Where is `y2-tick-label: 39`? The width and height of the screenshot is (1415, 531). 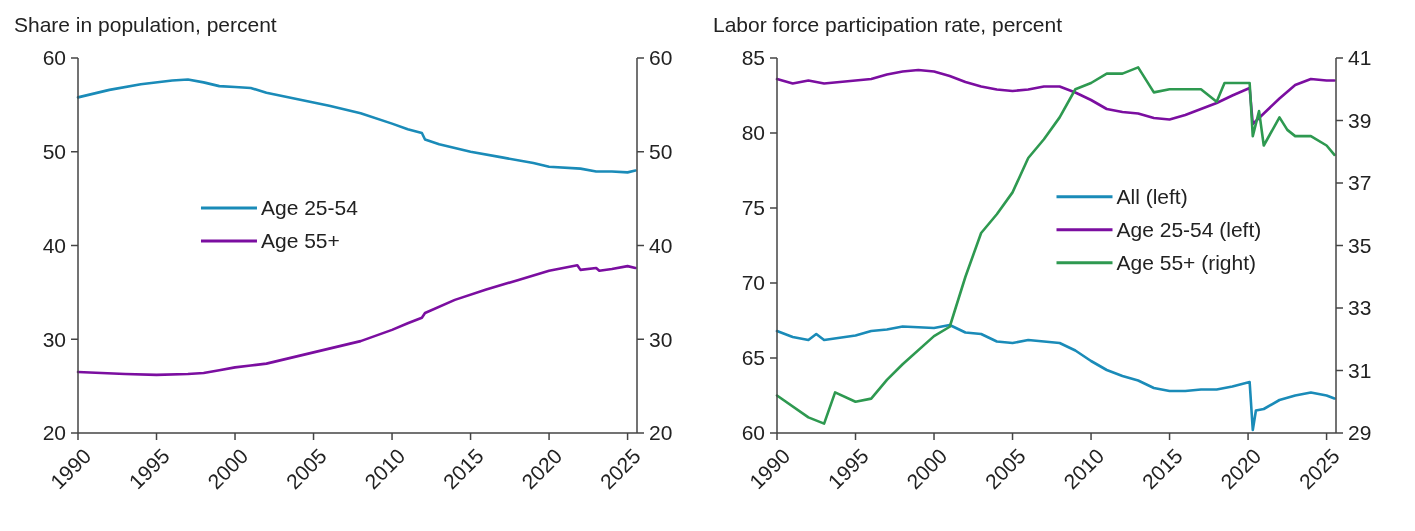
y2-tick-label: 39 is located at coordinates (1360, 120).